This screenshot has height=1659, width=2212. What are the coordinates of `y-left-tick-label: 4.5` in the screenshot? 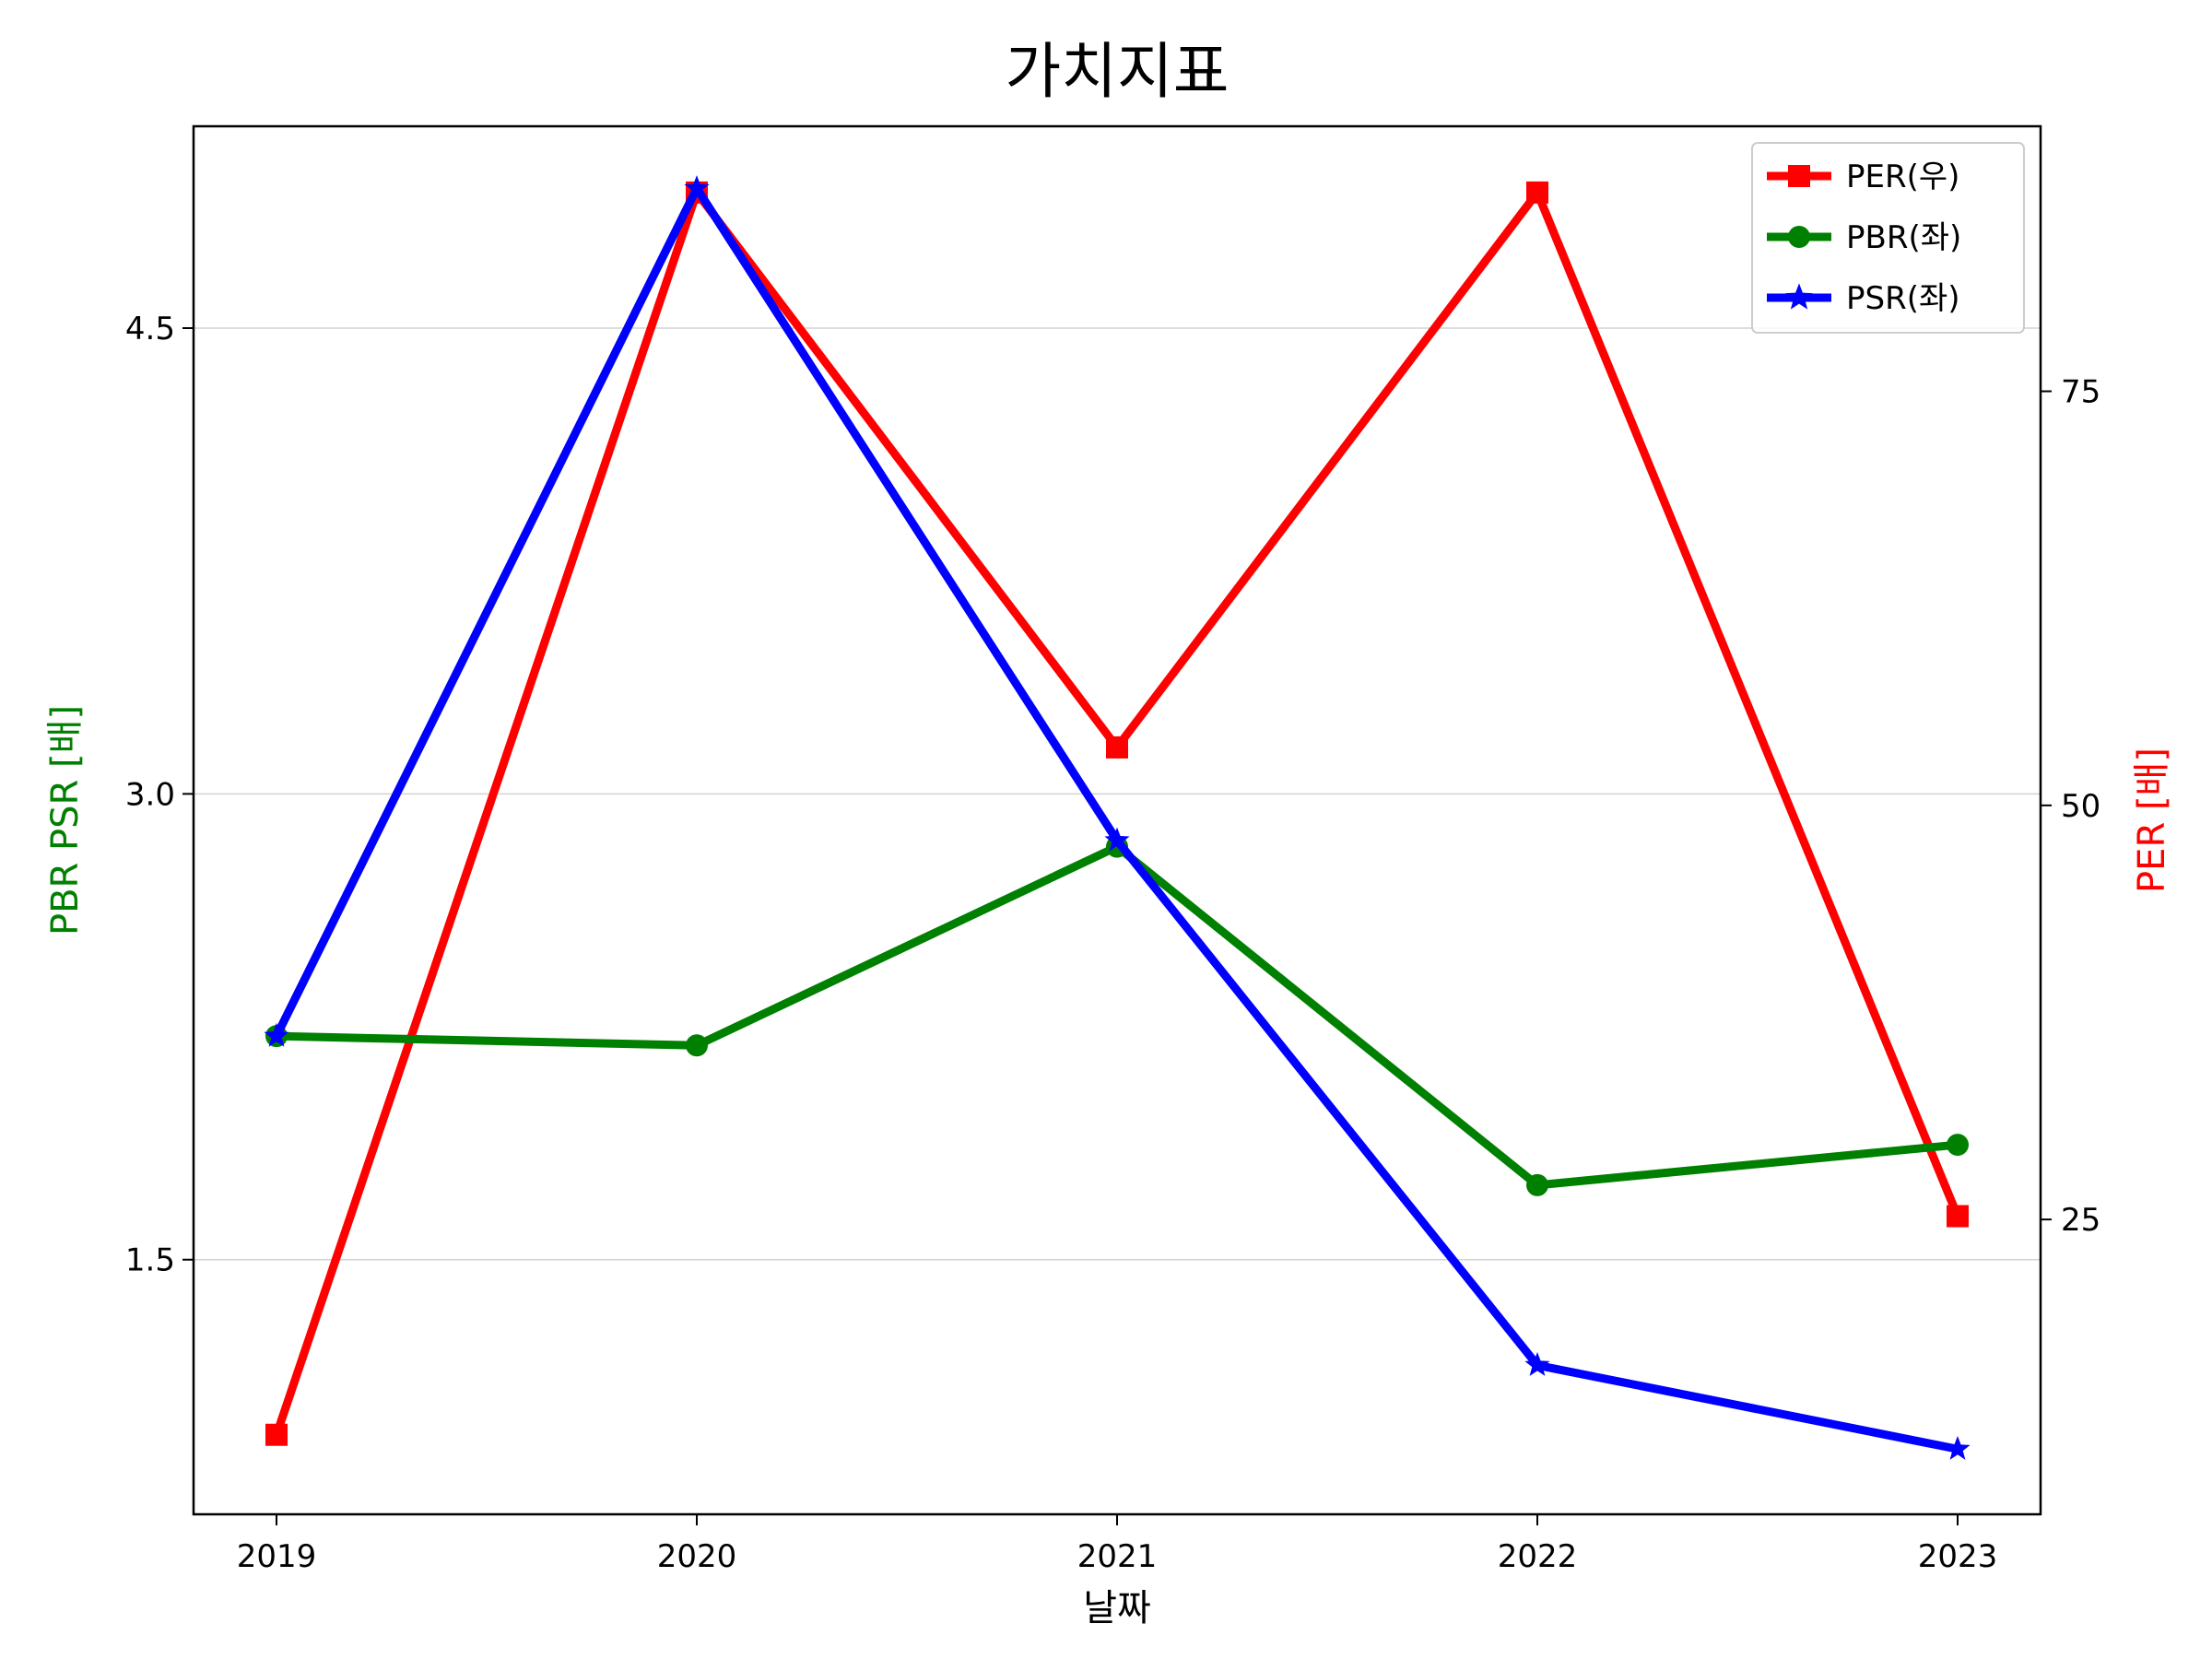 It's located at (150, 329).